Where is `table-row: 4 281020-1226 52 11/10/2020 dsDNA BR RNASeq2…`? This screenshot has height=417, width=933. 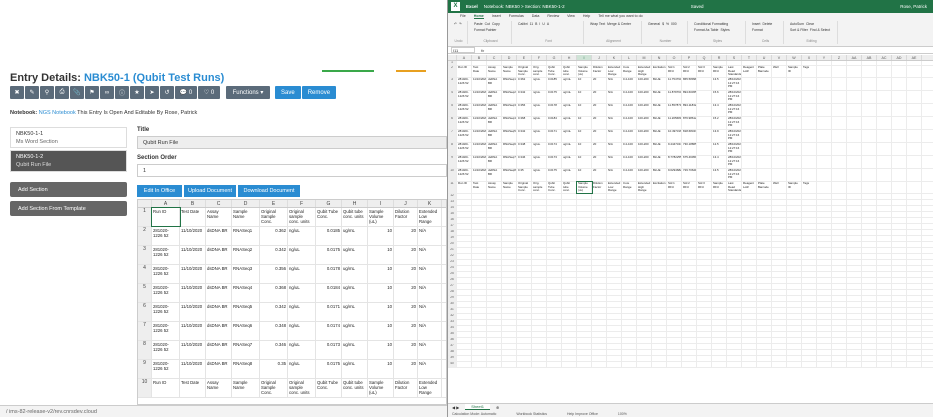 table-row: 4 281020-1226 52 11/10/2020 dsDNA BR RNASeq2… is located at coordinates (690, 97).